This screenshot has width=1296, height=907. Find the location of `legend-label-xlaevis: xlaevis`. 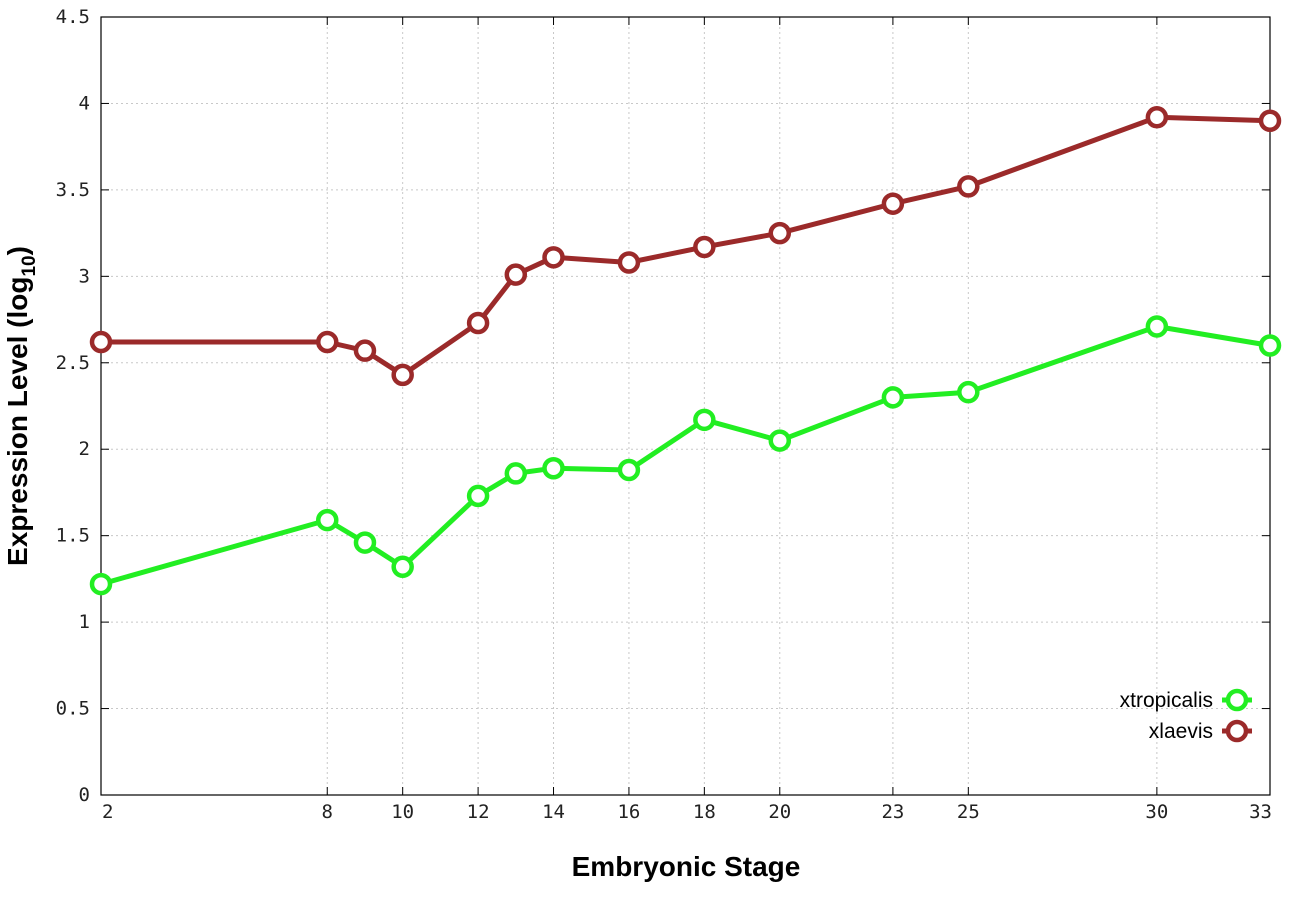

legend-label-xlaevis: xlaevis is located at coordinates (1181, 731).